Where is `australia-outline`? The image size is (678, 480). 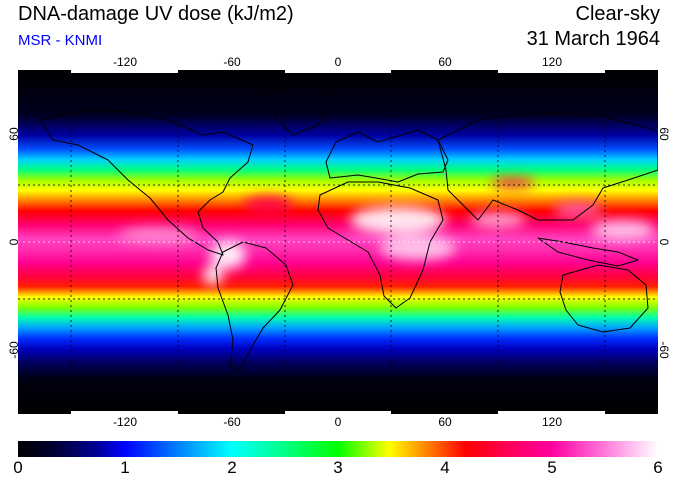
australia-outline is located at coordinates (604, 298).